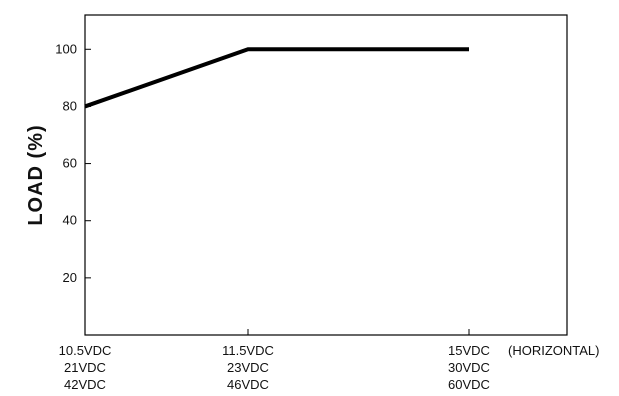  What do you see at coordinates (469, 384) in the screenshot?
I see `x-tick-label: 60VDC` at bounding box center [469, 384].